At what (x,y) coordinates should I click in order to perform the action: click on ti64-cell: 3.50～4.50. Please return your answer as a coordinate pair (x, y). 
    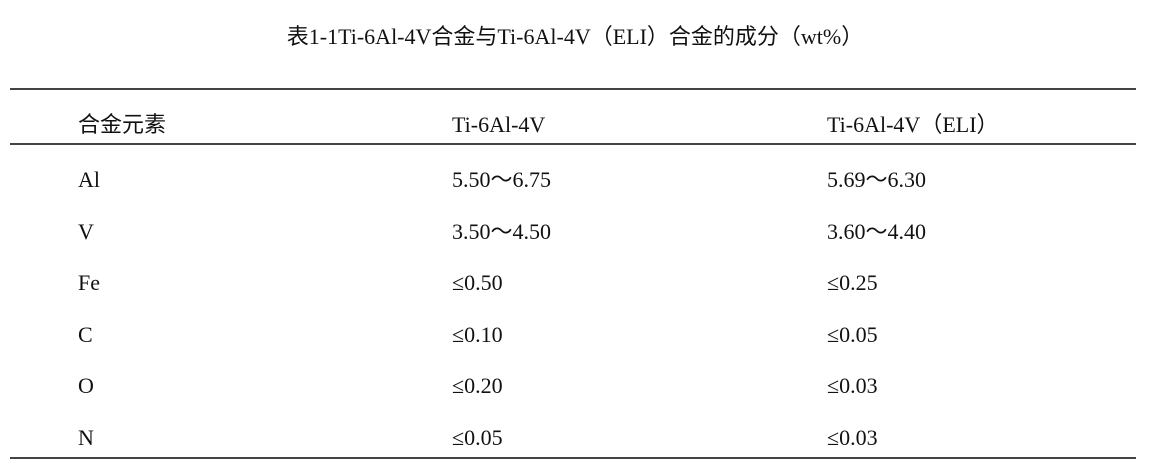
    Looking at the image, I should click on (502, 231).